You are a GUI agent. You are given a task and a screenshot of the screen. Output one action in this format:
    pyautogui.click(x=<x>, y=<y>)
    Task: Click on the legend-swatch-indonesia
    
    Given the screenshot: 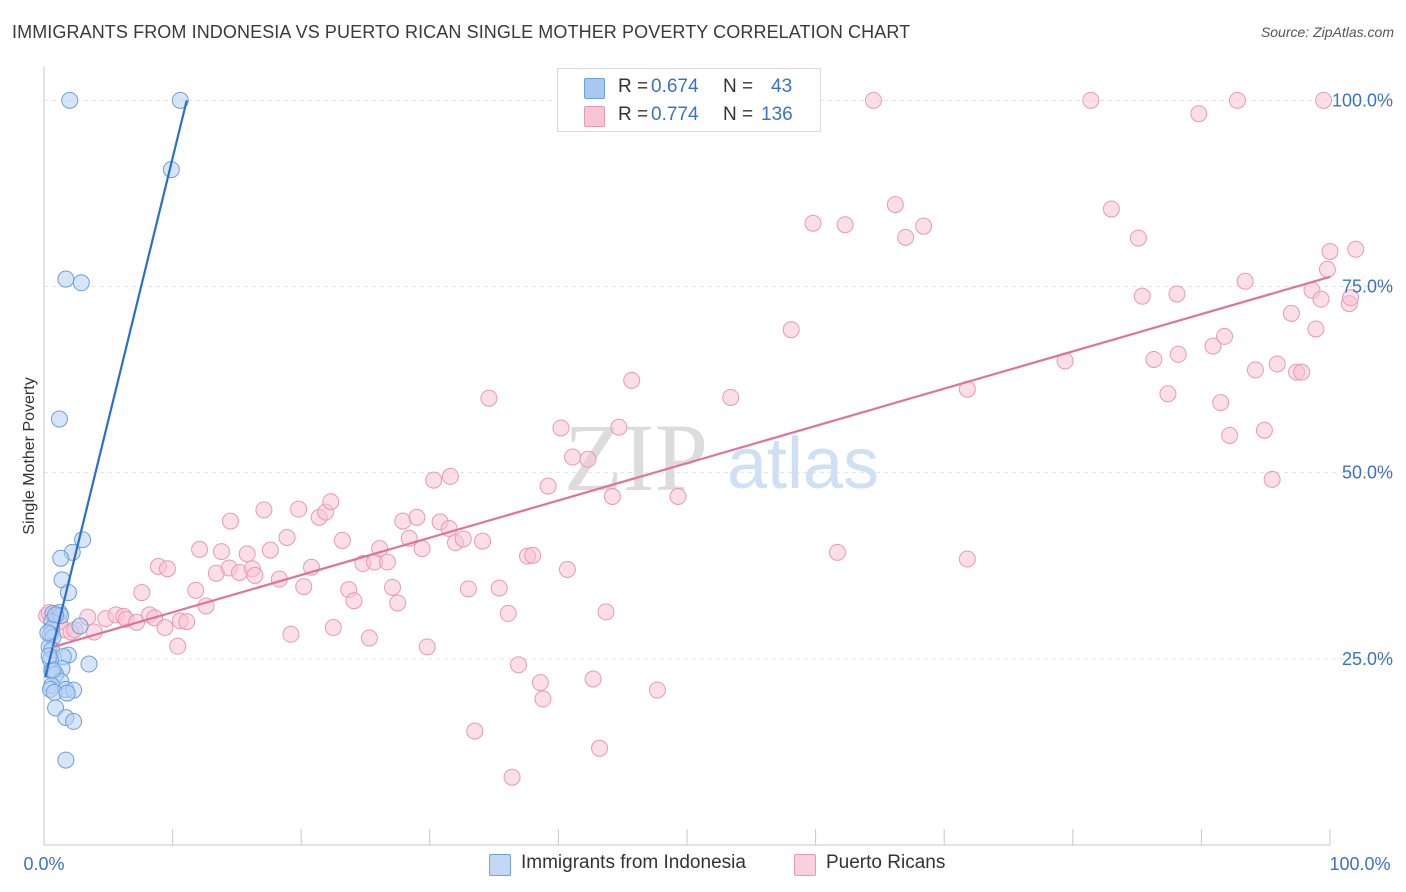 What is the action you would take?
    pyautogui.click(x=594, y=88)
    